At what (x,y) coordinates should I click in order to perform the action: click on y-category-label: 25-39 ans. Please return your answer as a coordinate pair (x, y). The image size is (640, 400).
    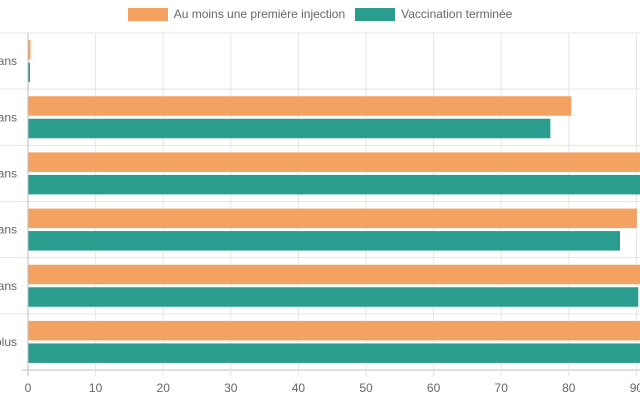
    Looking at the image, I should click on (8, 173).